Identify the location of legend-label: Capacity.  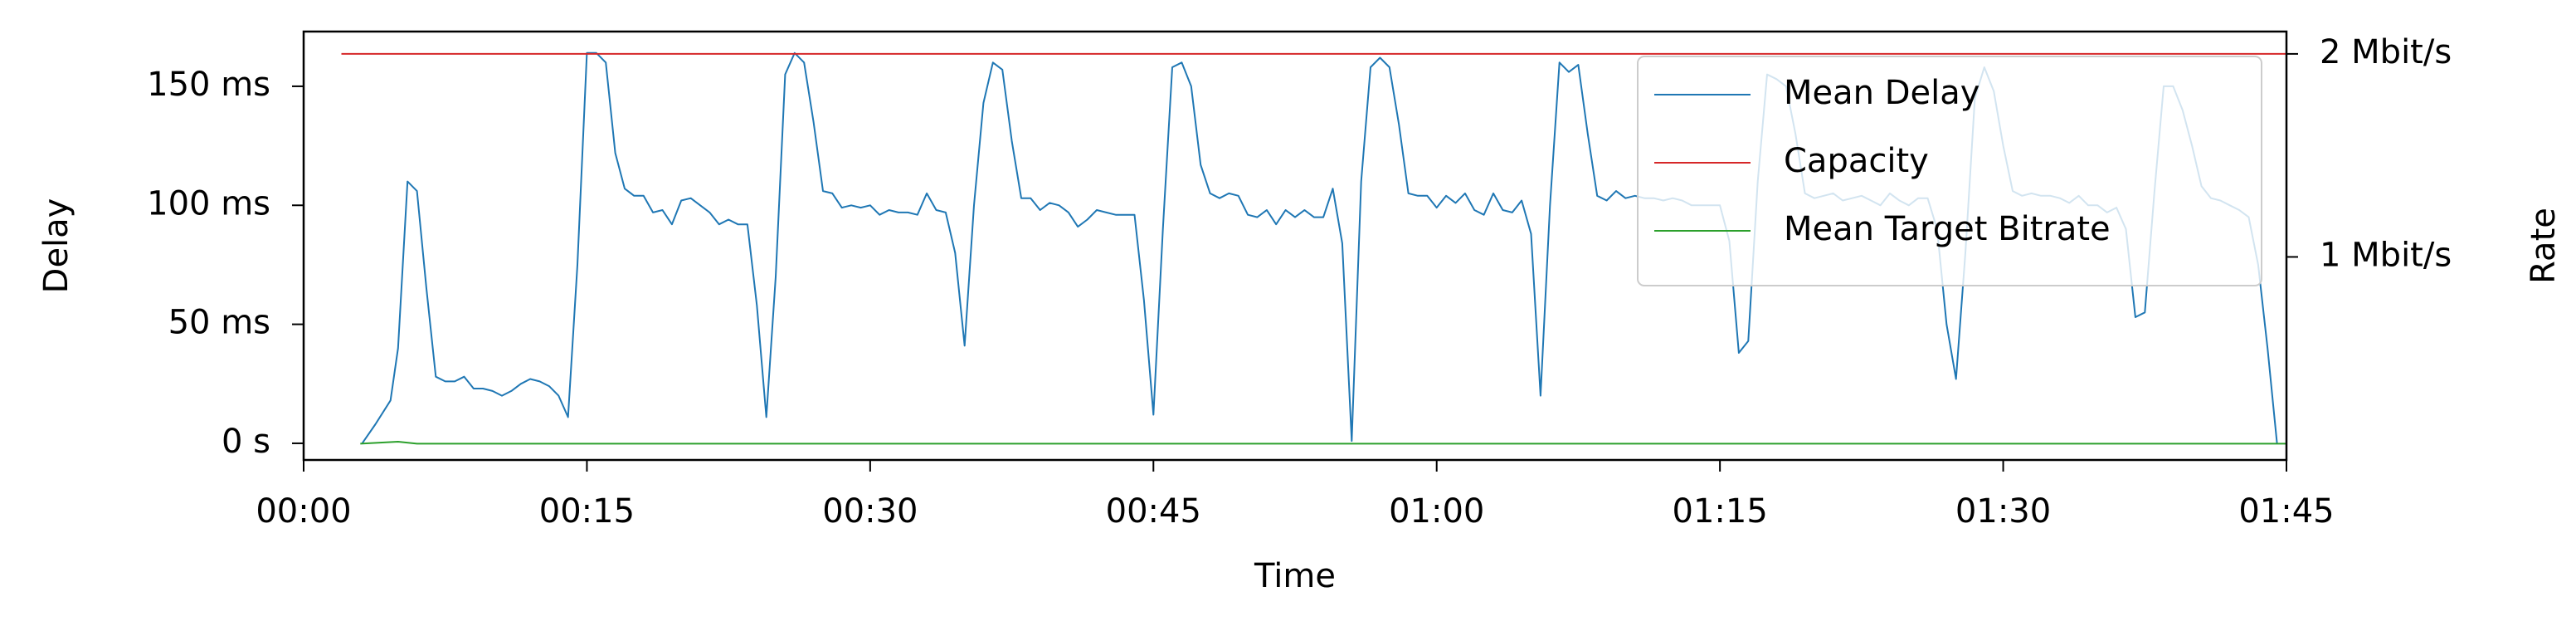
(1856, 161).